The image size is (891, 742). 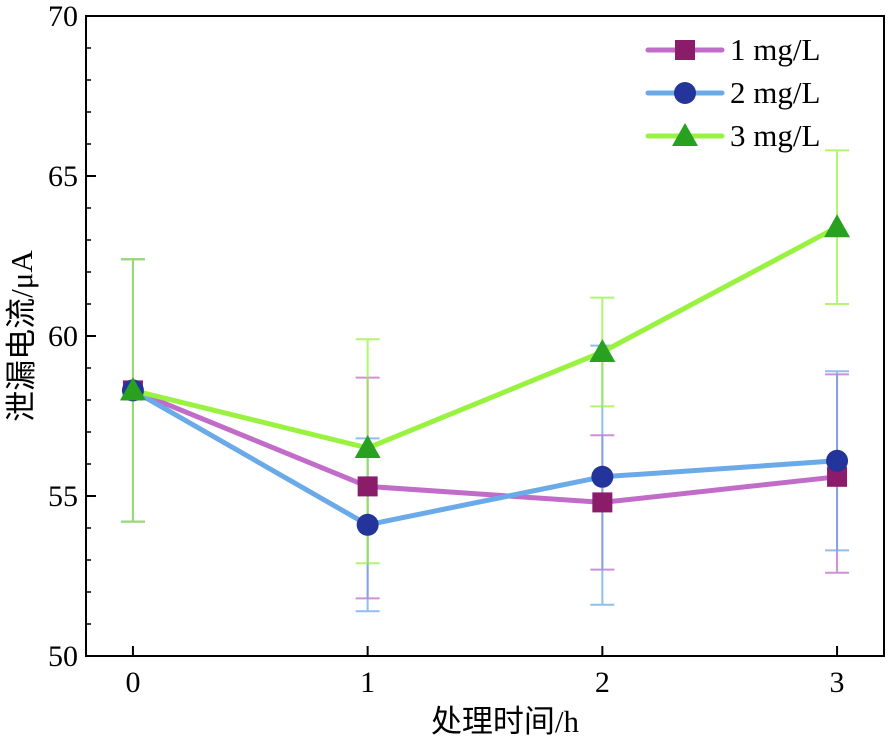 I want to click on legend-item-3: 3 mg/L, so click(x=732, y=135).